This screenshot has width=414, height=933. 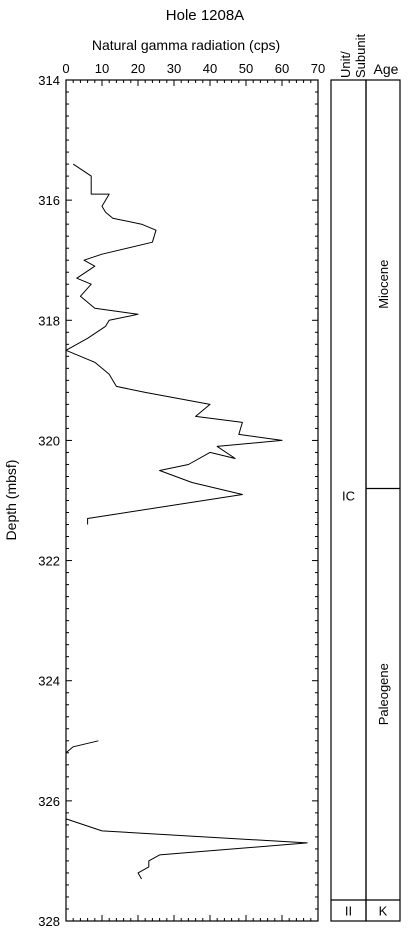 What do you see at coordinates (174, 68) in the screenshot?
I see `x-tick-label: 30` at bounding box center [174, 68].